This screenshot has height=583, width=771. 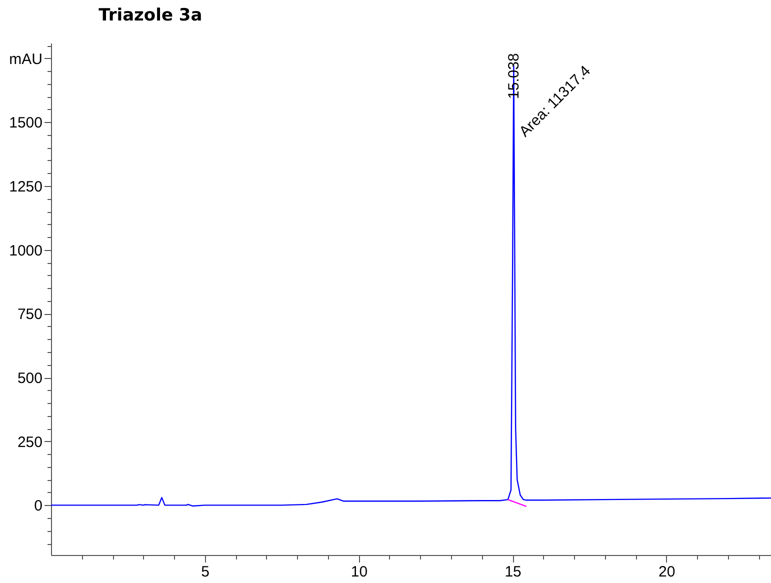 I want to click on y-tick-label: 500, so click(x=29, y=379).